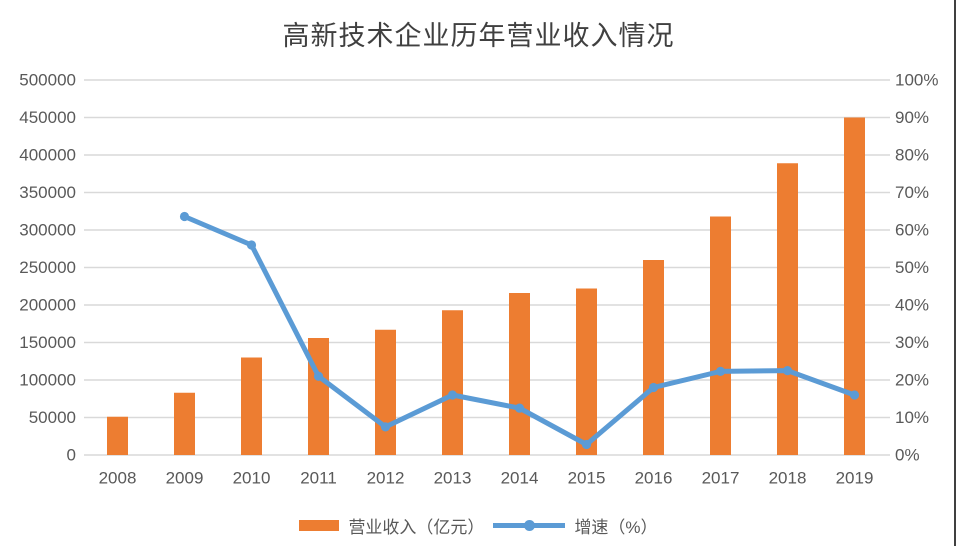  I want to click on right-axis-tick-label: 50%, so click(912, 267).